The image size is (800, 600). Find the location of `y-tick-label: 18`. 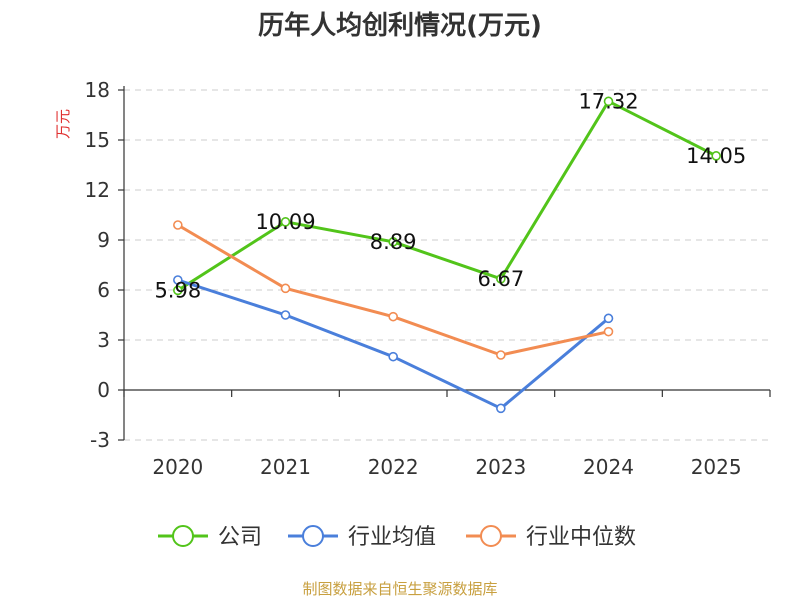

y-tick-label: 18 is located at coordinates (97, 90).